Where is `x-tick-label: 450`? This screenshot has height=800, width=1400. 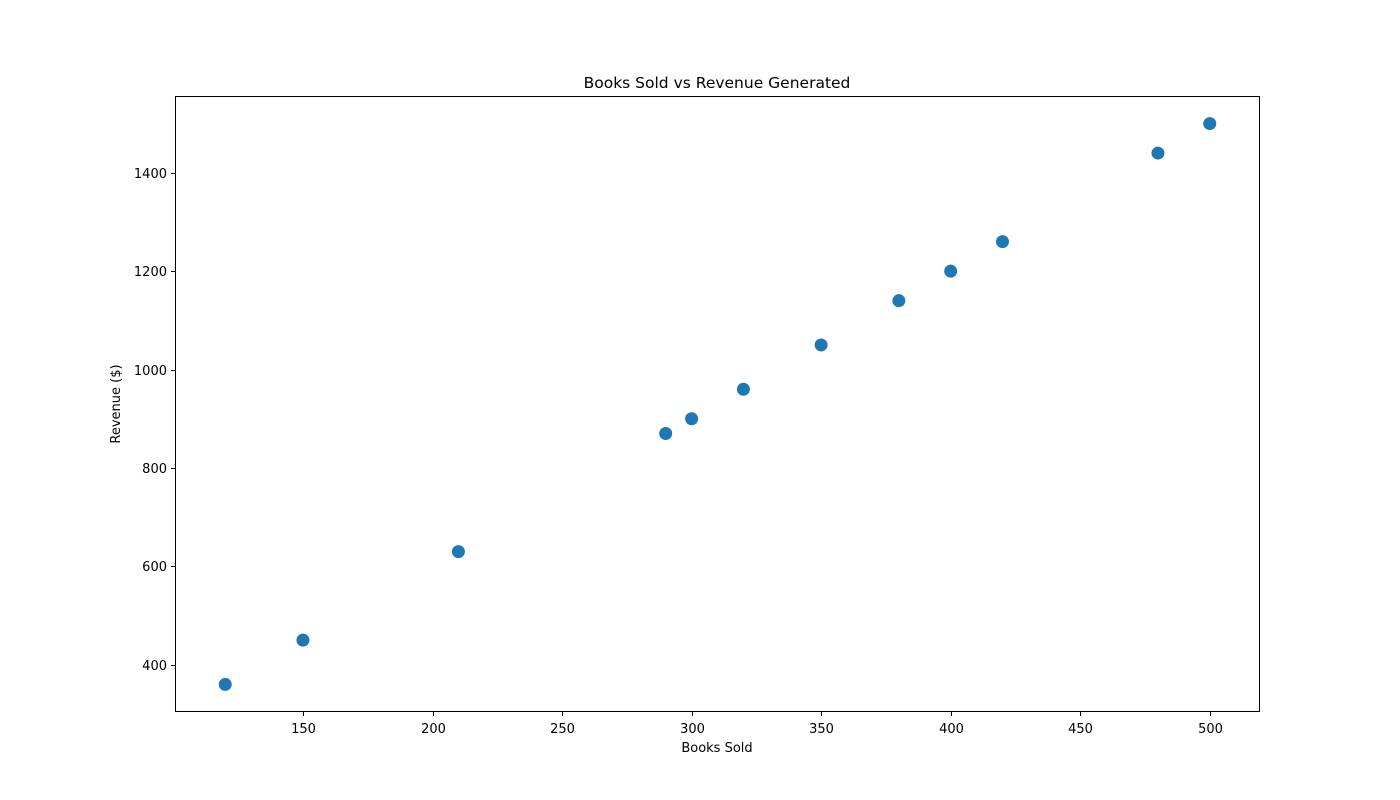
x-tick-label: 450 is located at coordinates (1080, 729).